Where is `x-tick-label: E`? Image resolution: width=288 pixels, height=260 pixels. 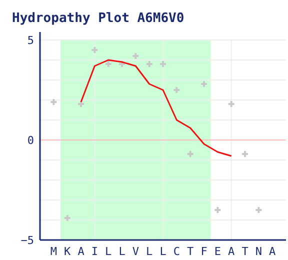 x-tick-label: E is located at coordinates (217, 251).